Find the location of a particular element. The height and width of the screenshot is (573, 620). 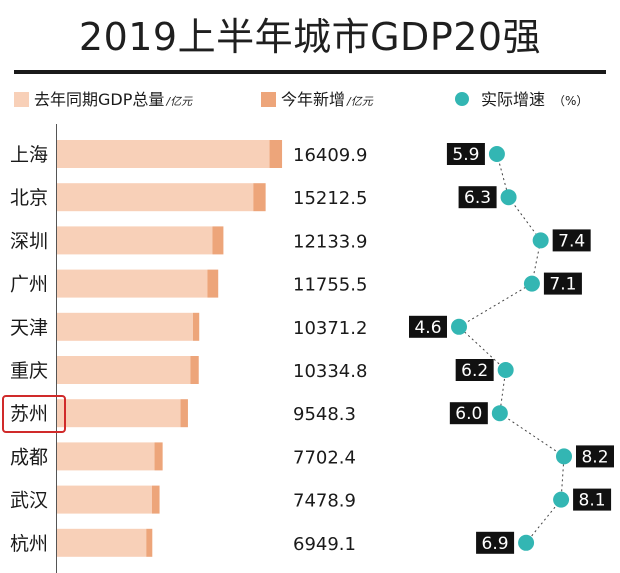

city-label: 成都 is located at coordinates (29, 457).